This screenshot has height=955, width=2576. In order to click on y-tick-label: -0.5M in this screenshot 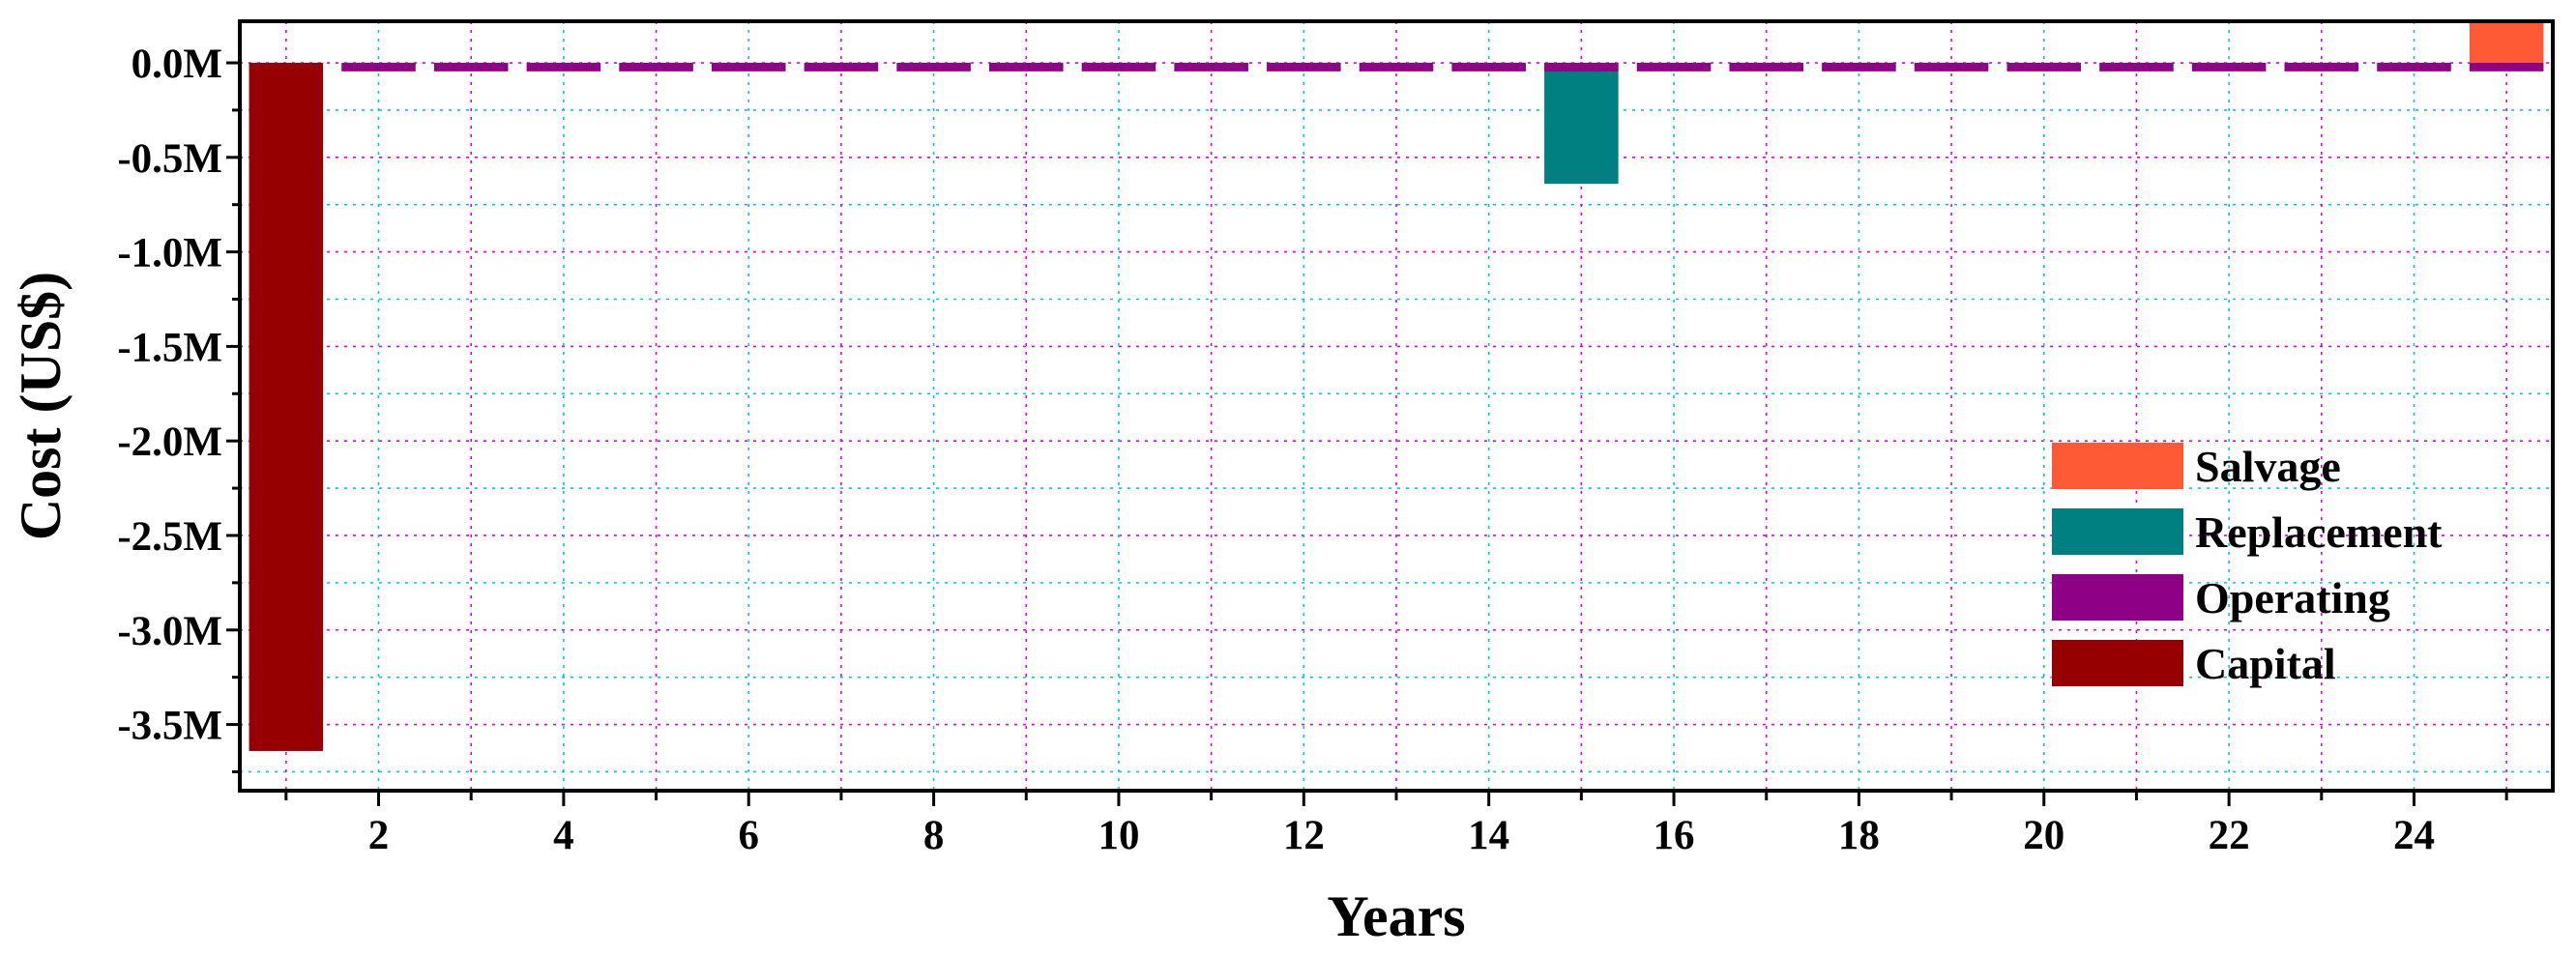, I will do `click(169, 159)`.